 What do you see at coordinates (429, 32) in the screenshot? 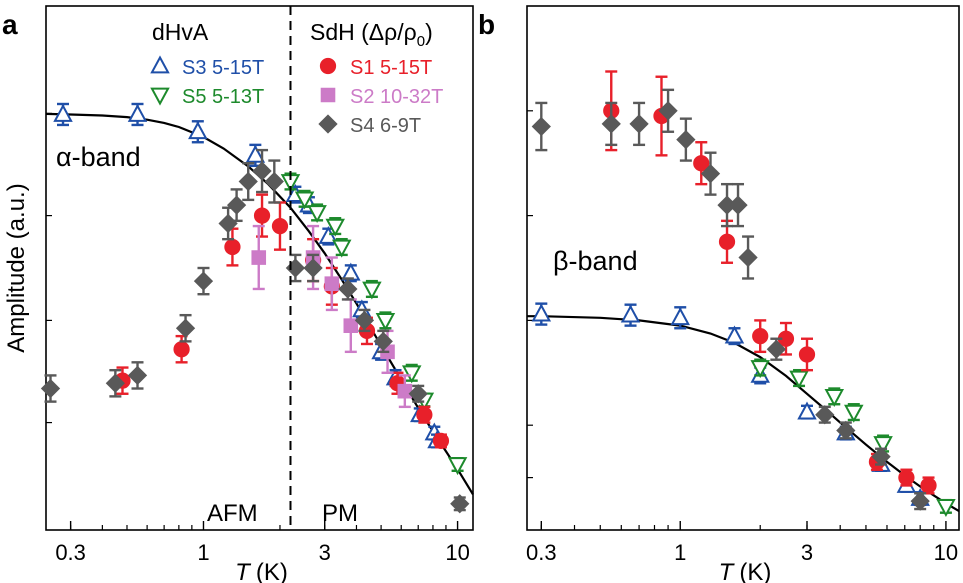
I see `legend-title-sdh-close: )` at bounding box center [429, 32].